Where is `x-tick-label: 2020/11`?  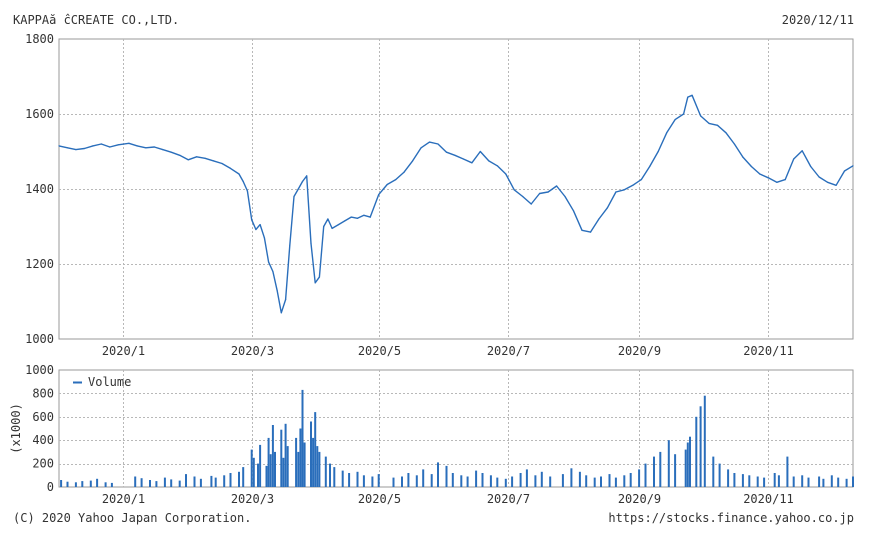 x-tick-label: 2020/11 is located at coordinates (768, 499).